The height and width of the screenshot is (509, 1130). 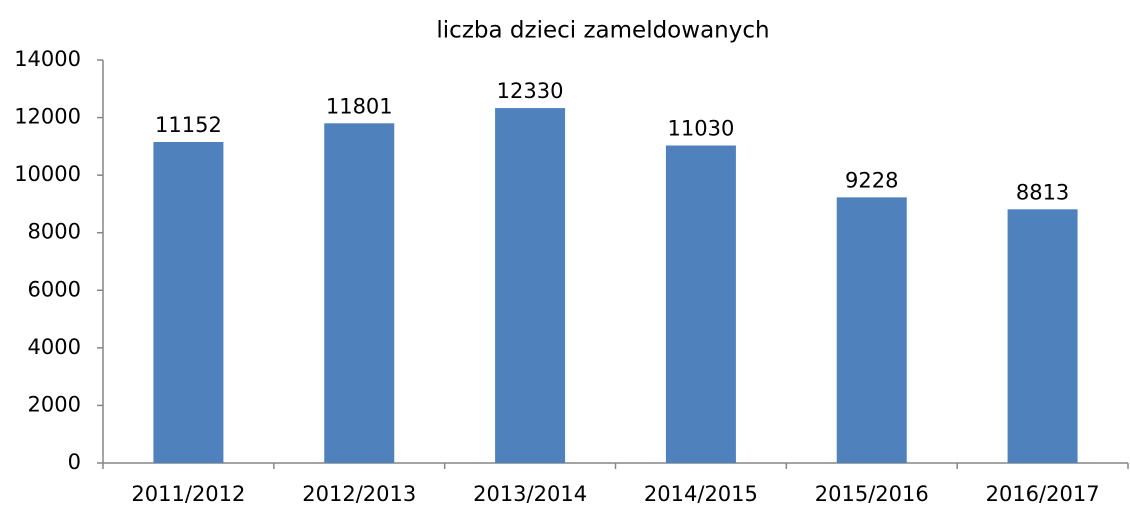 I want to click on x-tick-label: 2014/2015, so click(x=701, y=494).